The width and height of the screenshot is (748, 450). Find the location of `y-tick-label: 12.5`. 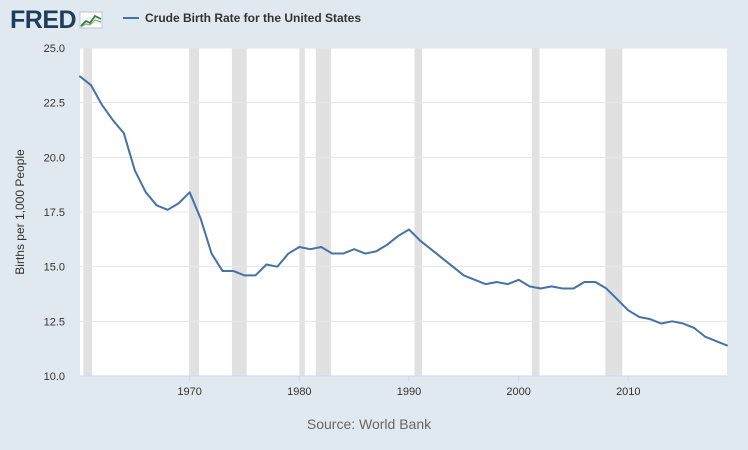

y-tick-label: 12.5 is located at coordinates (54, 322).